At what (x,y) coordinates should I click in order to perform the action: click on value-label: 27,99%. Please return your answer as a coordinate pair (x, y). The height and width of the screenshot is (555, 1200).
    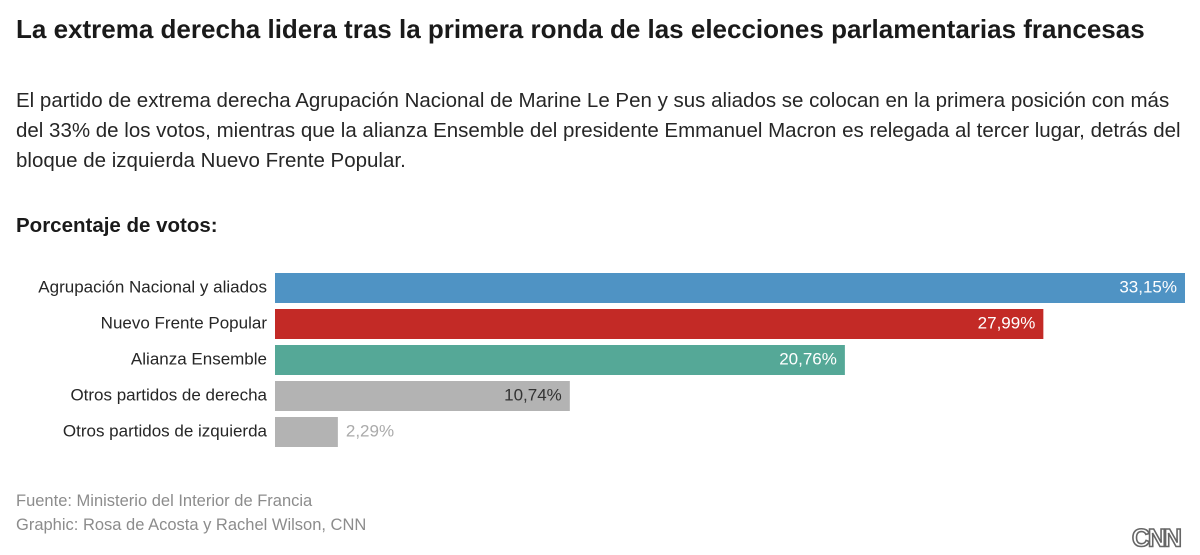
    Looking at the image, I should click on (1007, 322).